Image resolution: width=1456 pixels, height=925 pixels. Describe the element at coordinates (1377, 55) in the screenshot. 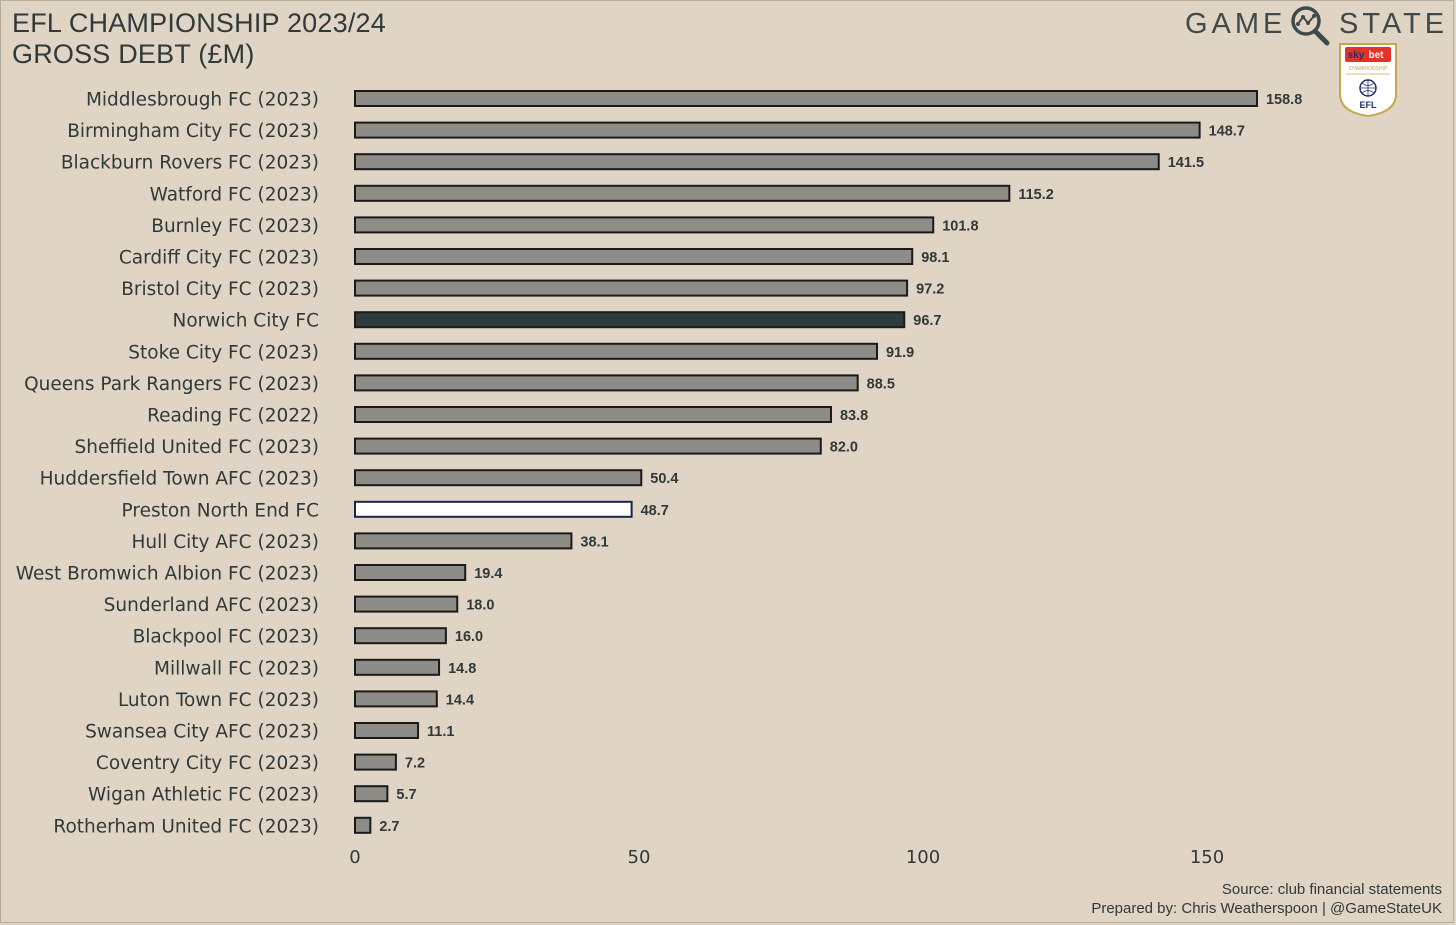

I see `badge-bet-text: bet` at that location.